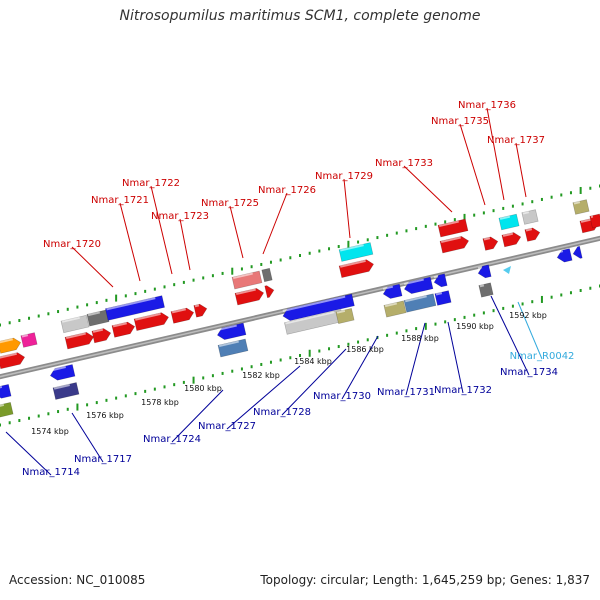  What do you see at coordinates (227, 426) in the screenshot?
I see `label-bottom-4: Nmar_1727` at bounding box center [227, 426].